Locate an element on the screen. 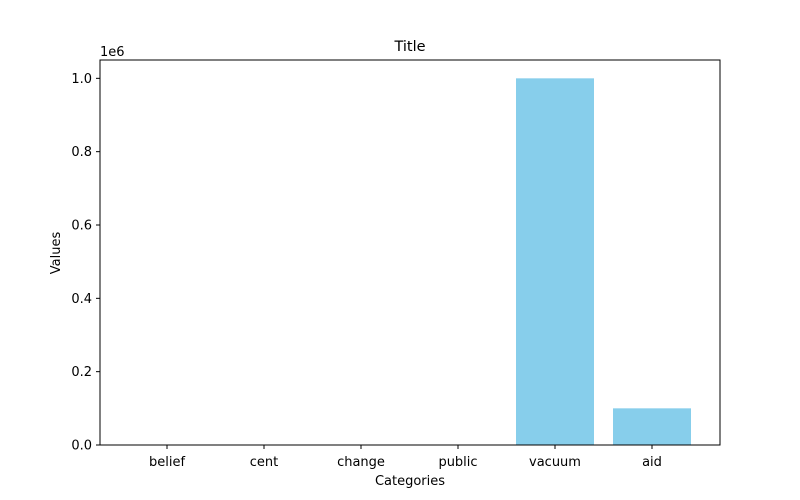  y-tick-label-2: 0.4 is located at coordinates (81, 299).